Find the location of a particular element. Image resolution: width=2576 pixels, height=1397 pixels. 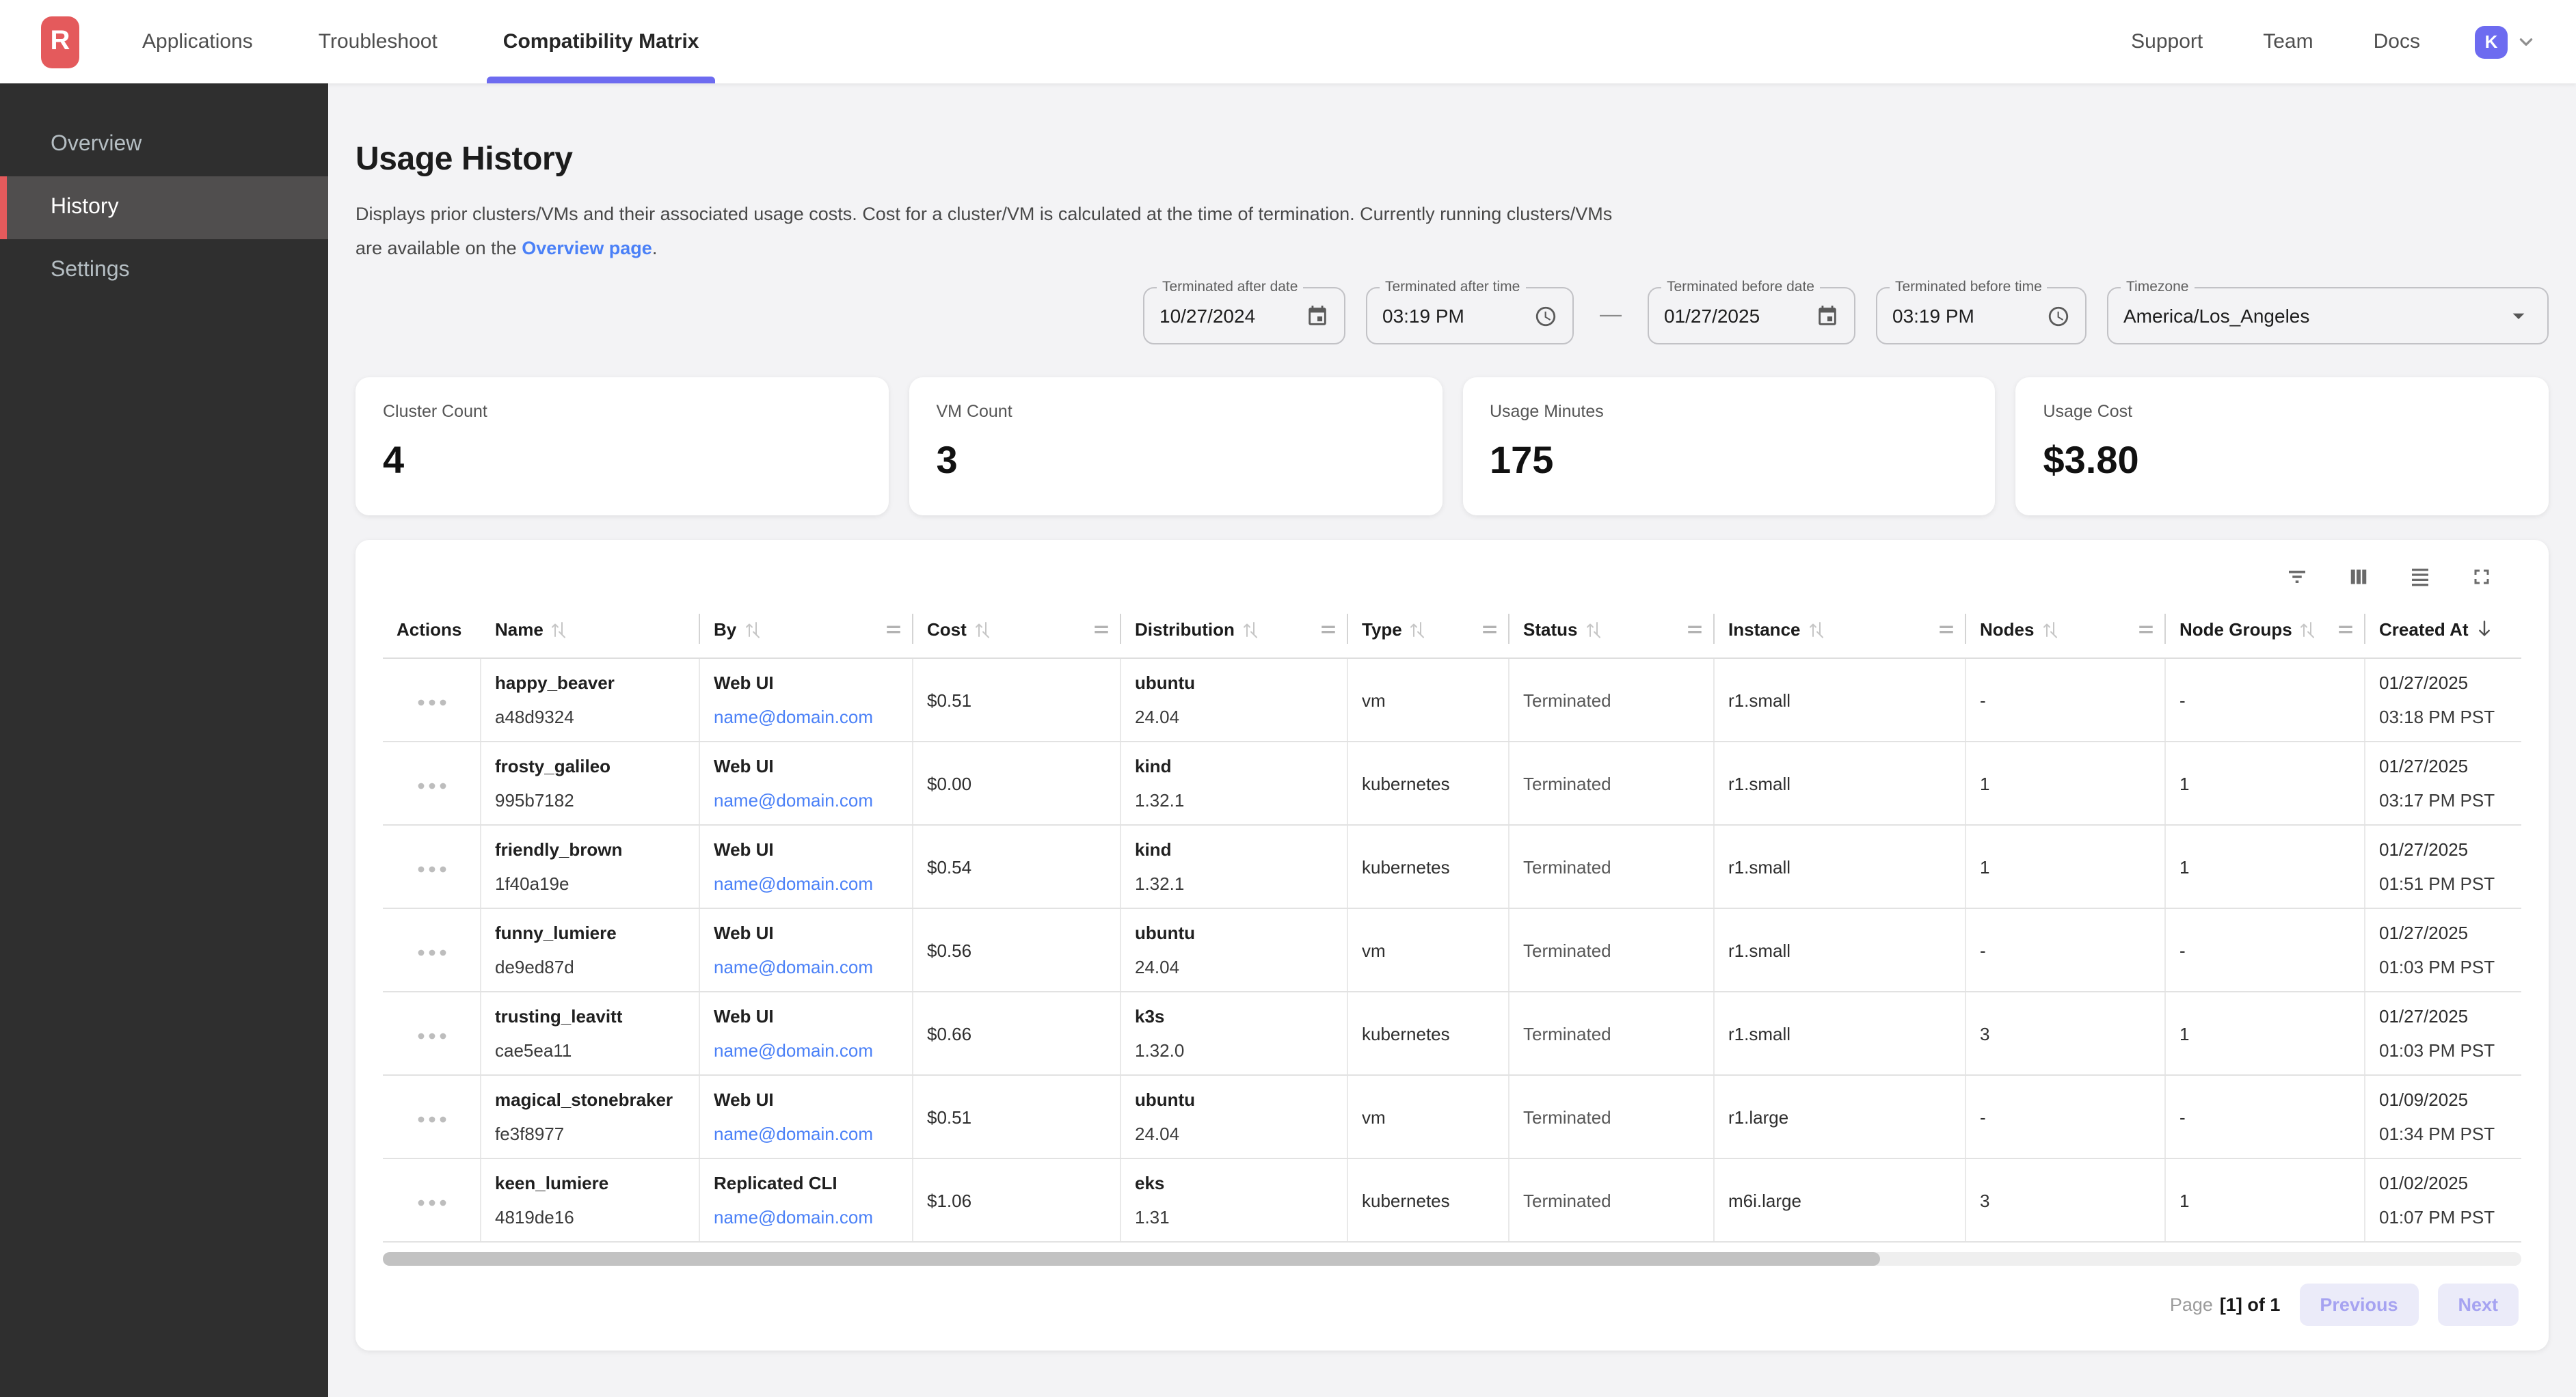

filter-field-label: Terminated before time is located at coordinates (1969, 287).